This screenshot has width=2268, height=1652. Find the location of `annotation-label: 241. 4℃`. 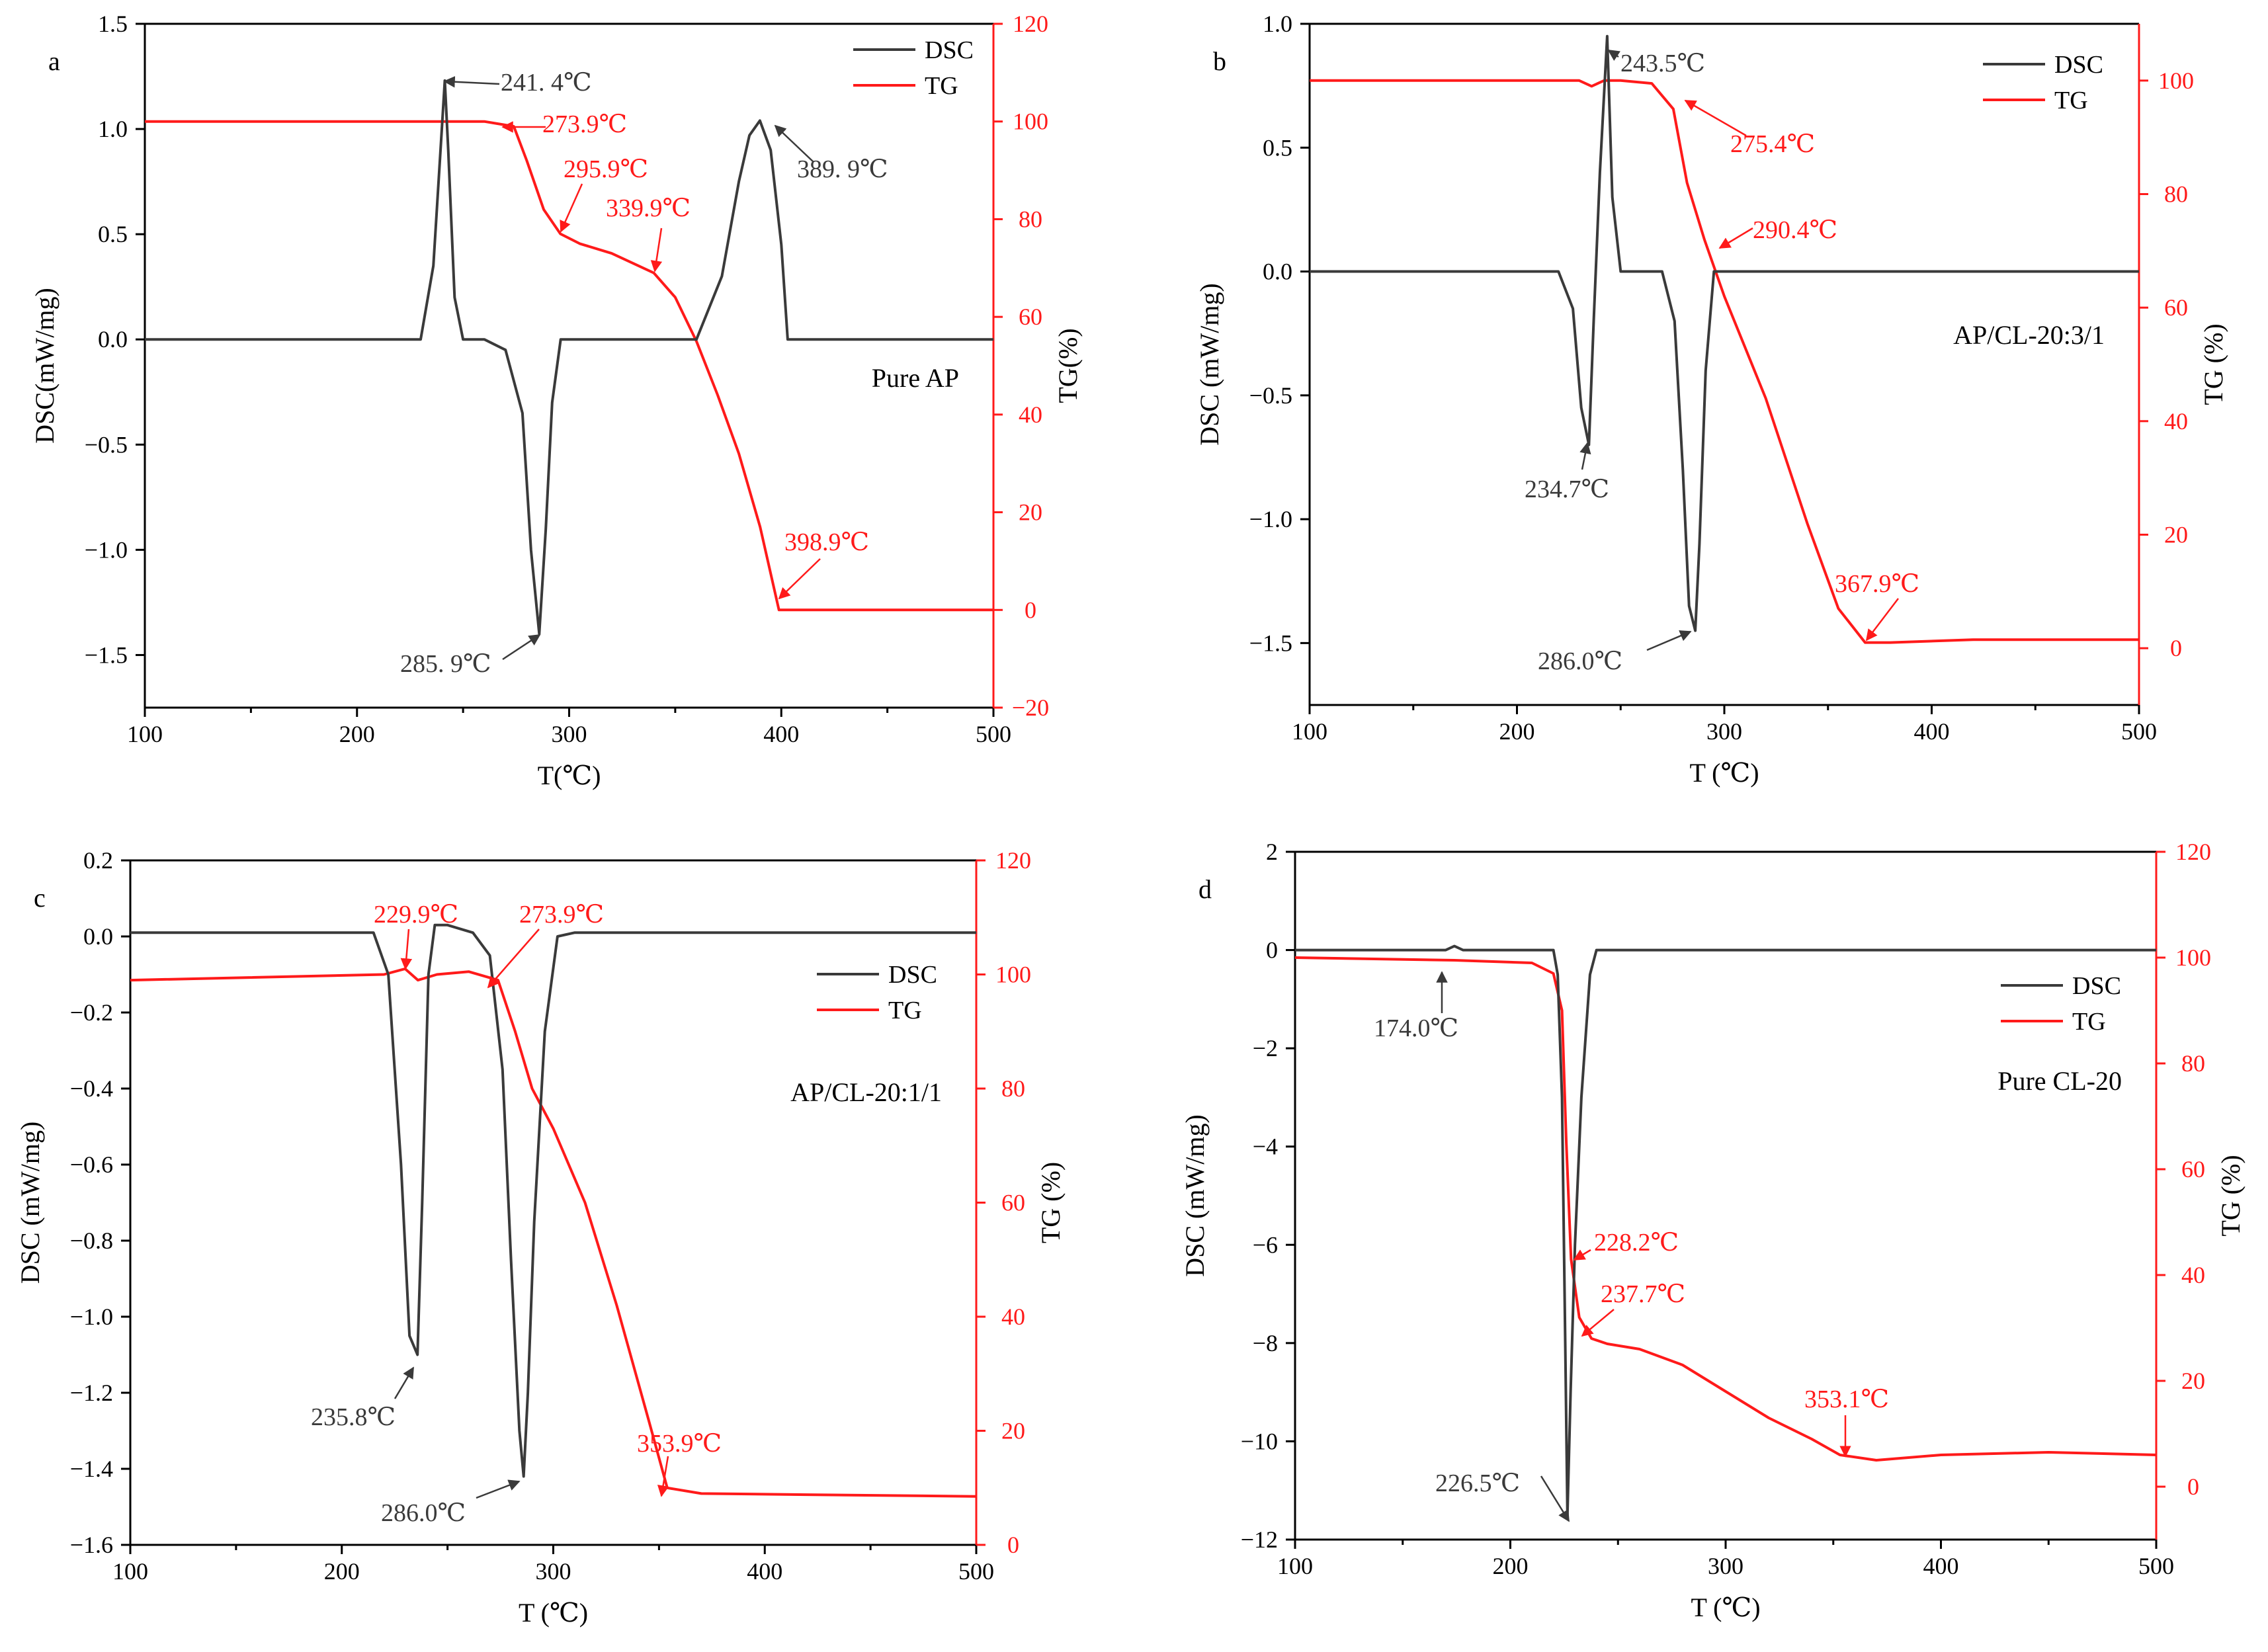

annotation-label: 241. 4℃ is located at coordinates (546, 83).